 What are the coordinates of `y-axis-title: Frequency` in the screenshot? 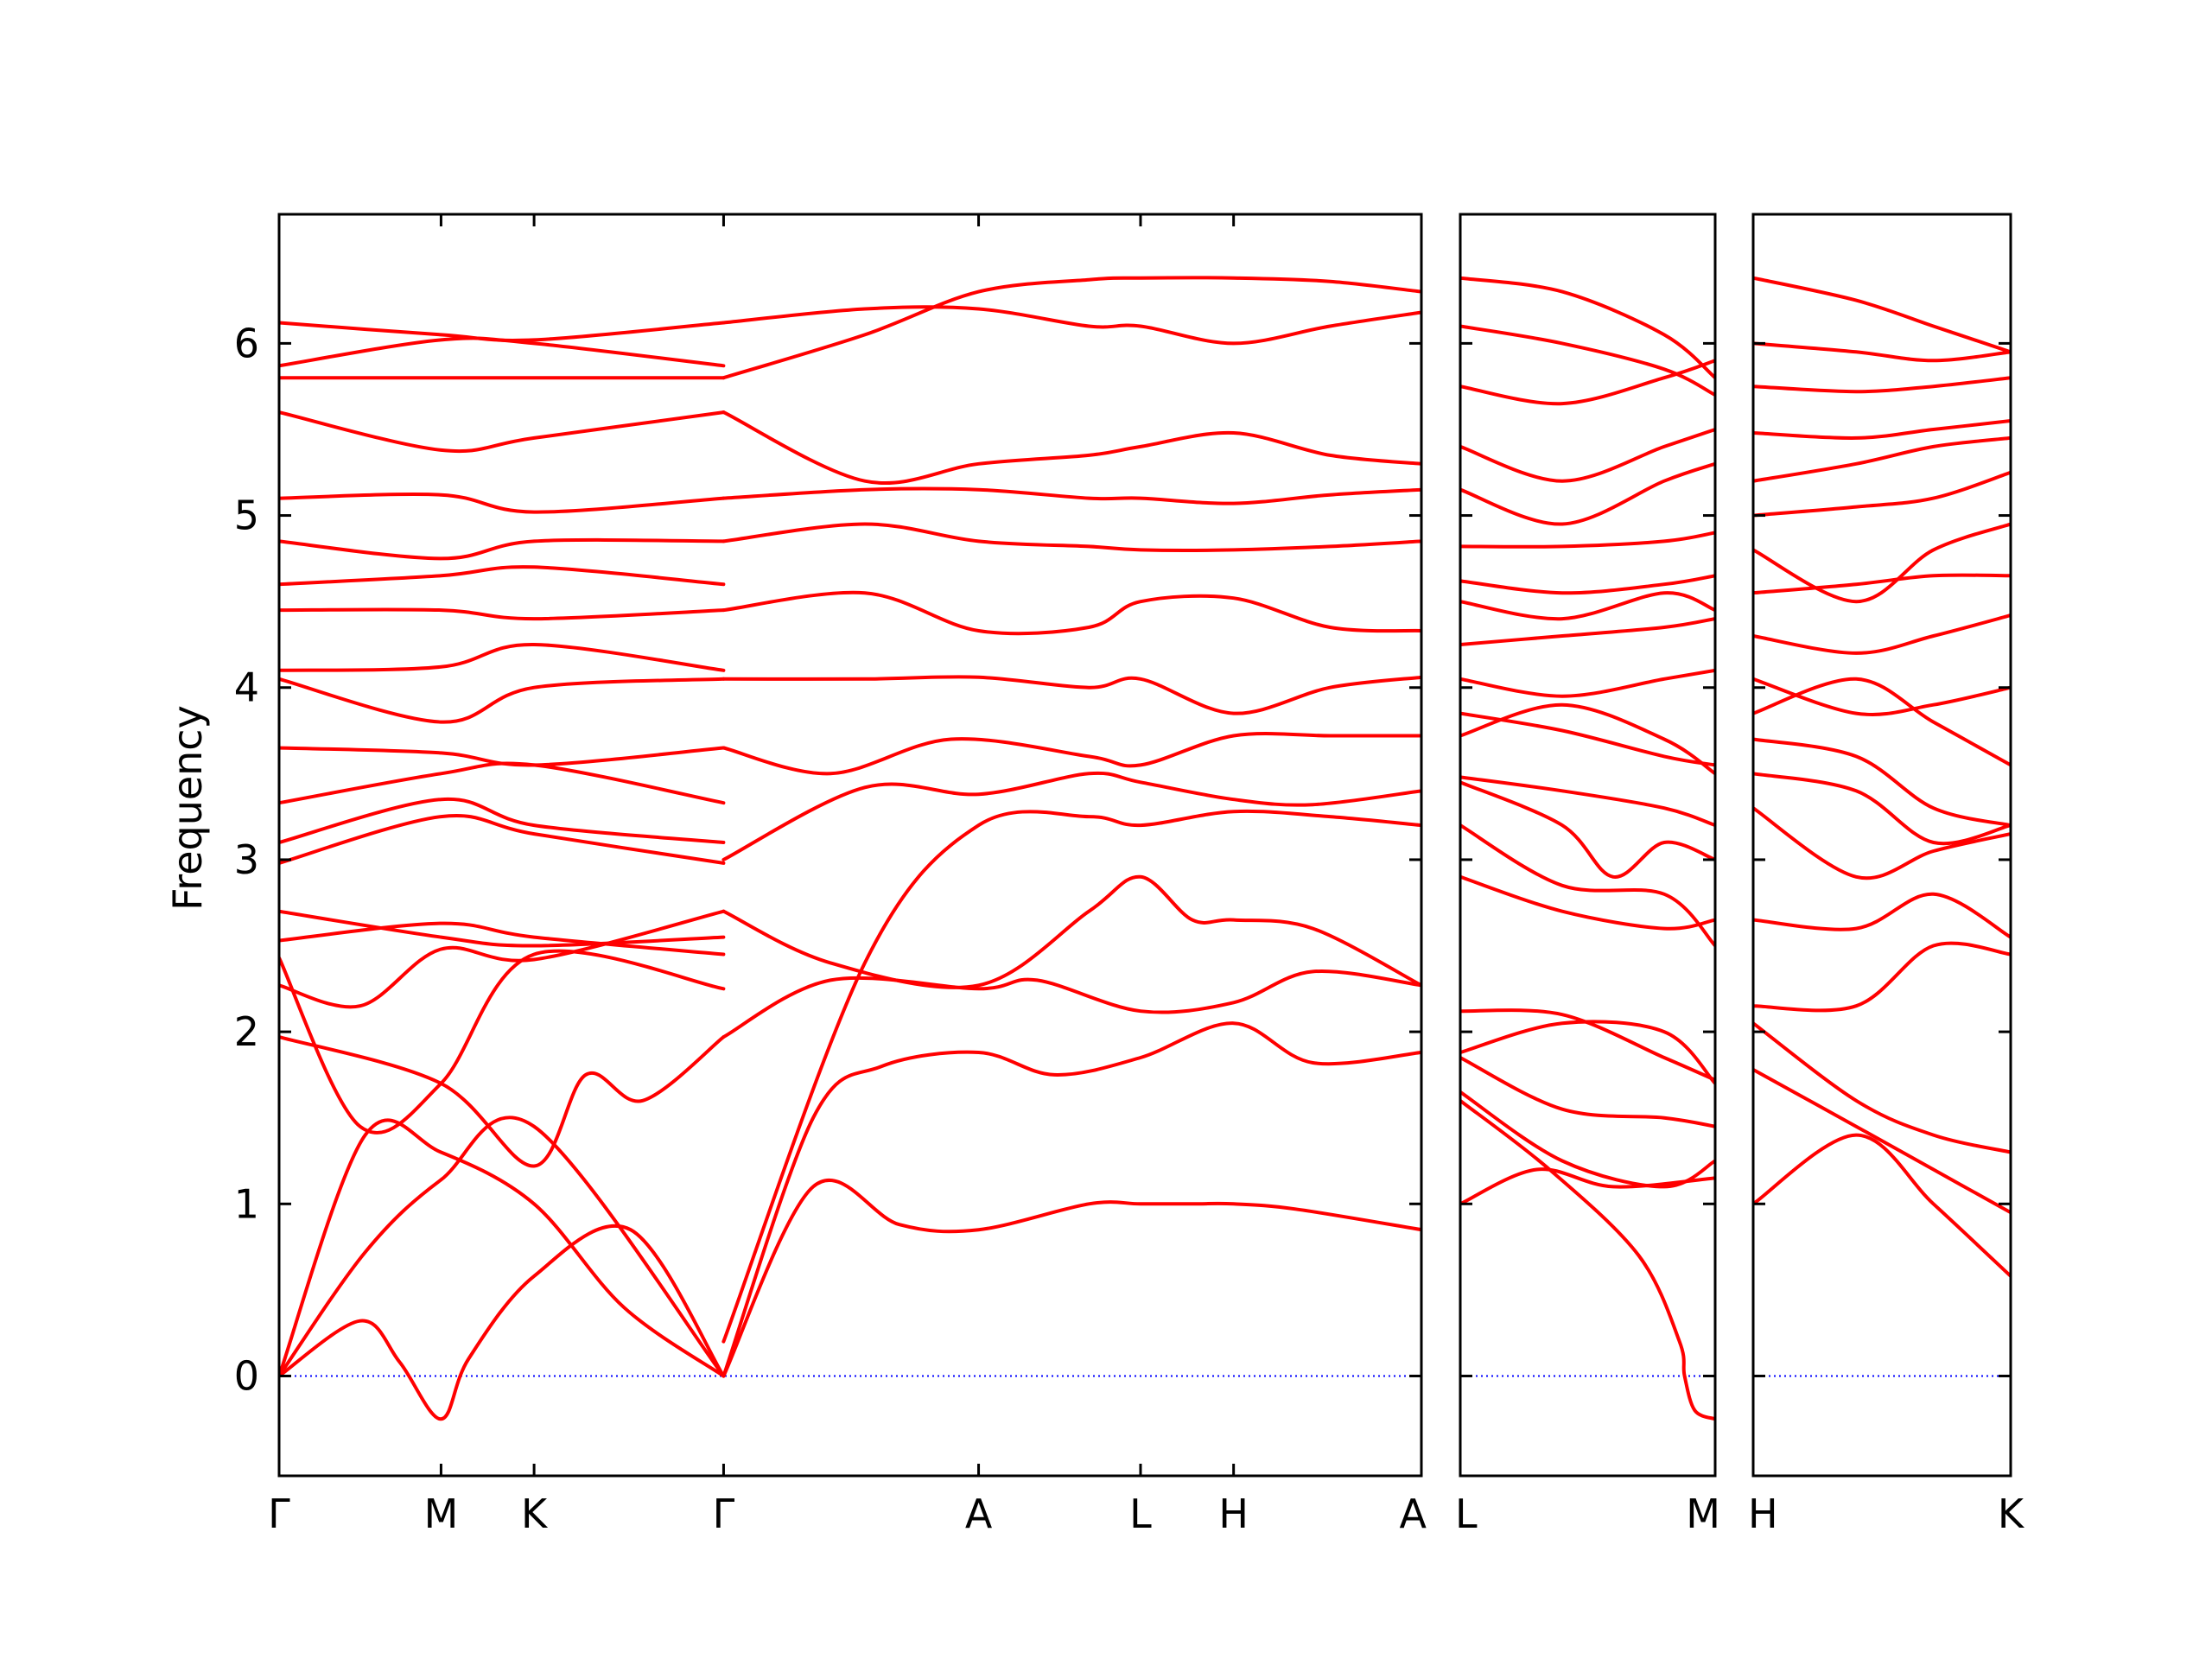 It's located at (187, 808).